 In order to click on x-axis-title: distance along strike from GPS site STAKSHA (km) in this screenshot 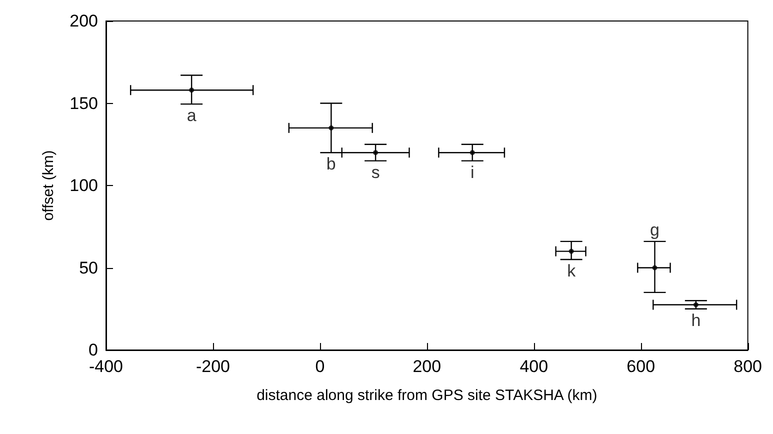, I will do `click(427, 395)`.